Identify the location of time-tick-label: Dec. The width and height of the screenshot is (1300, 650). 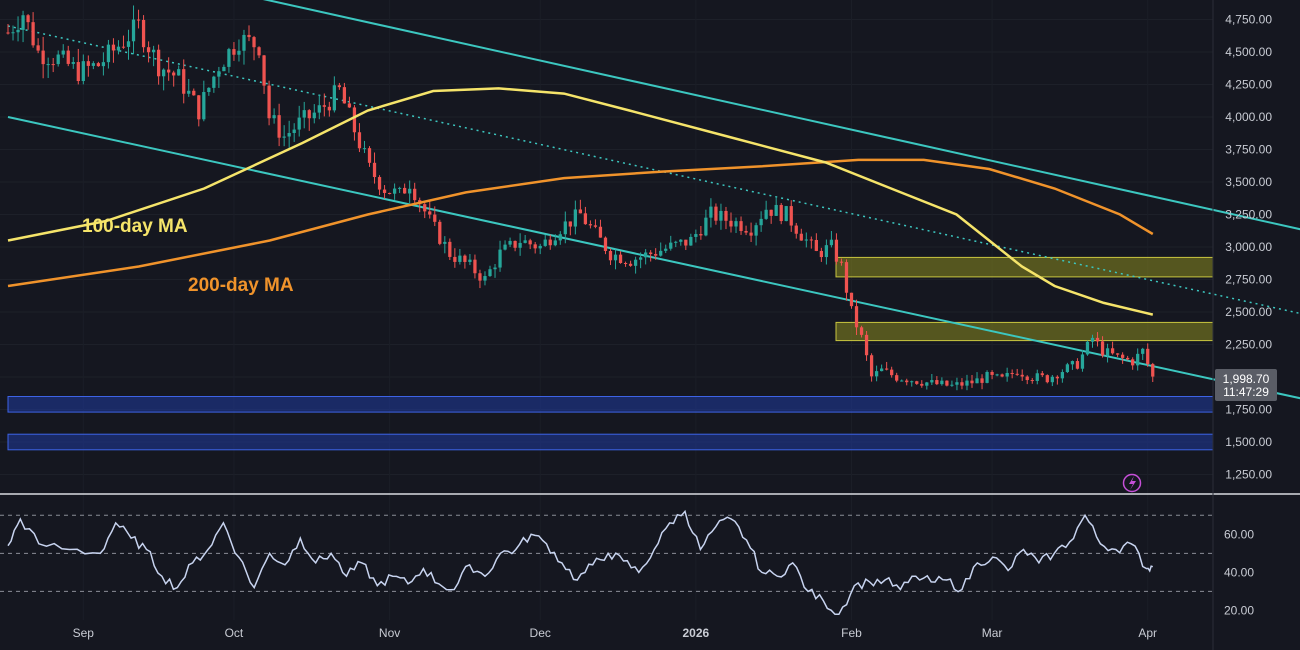
(540, 633).